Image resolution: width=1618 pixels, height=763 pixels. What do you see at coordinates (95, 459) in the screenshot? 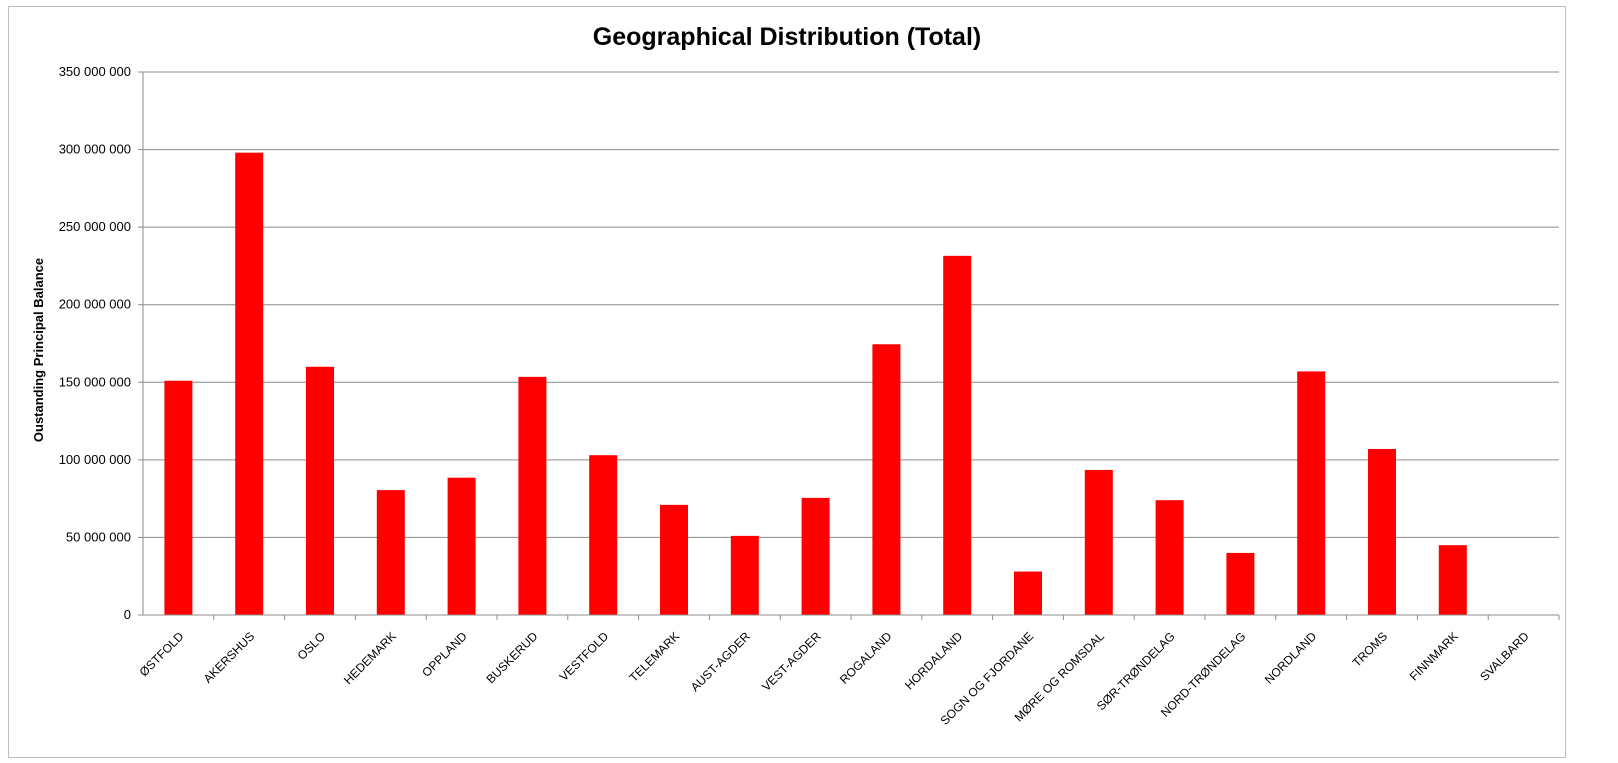
I see `y-tick-label: 100 000 000` at bounding box center [95, 459].